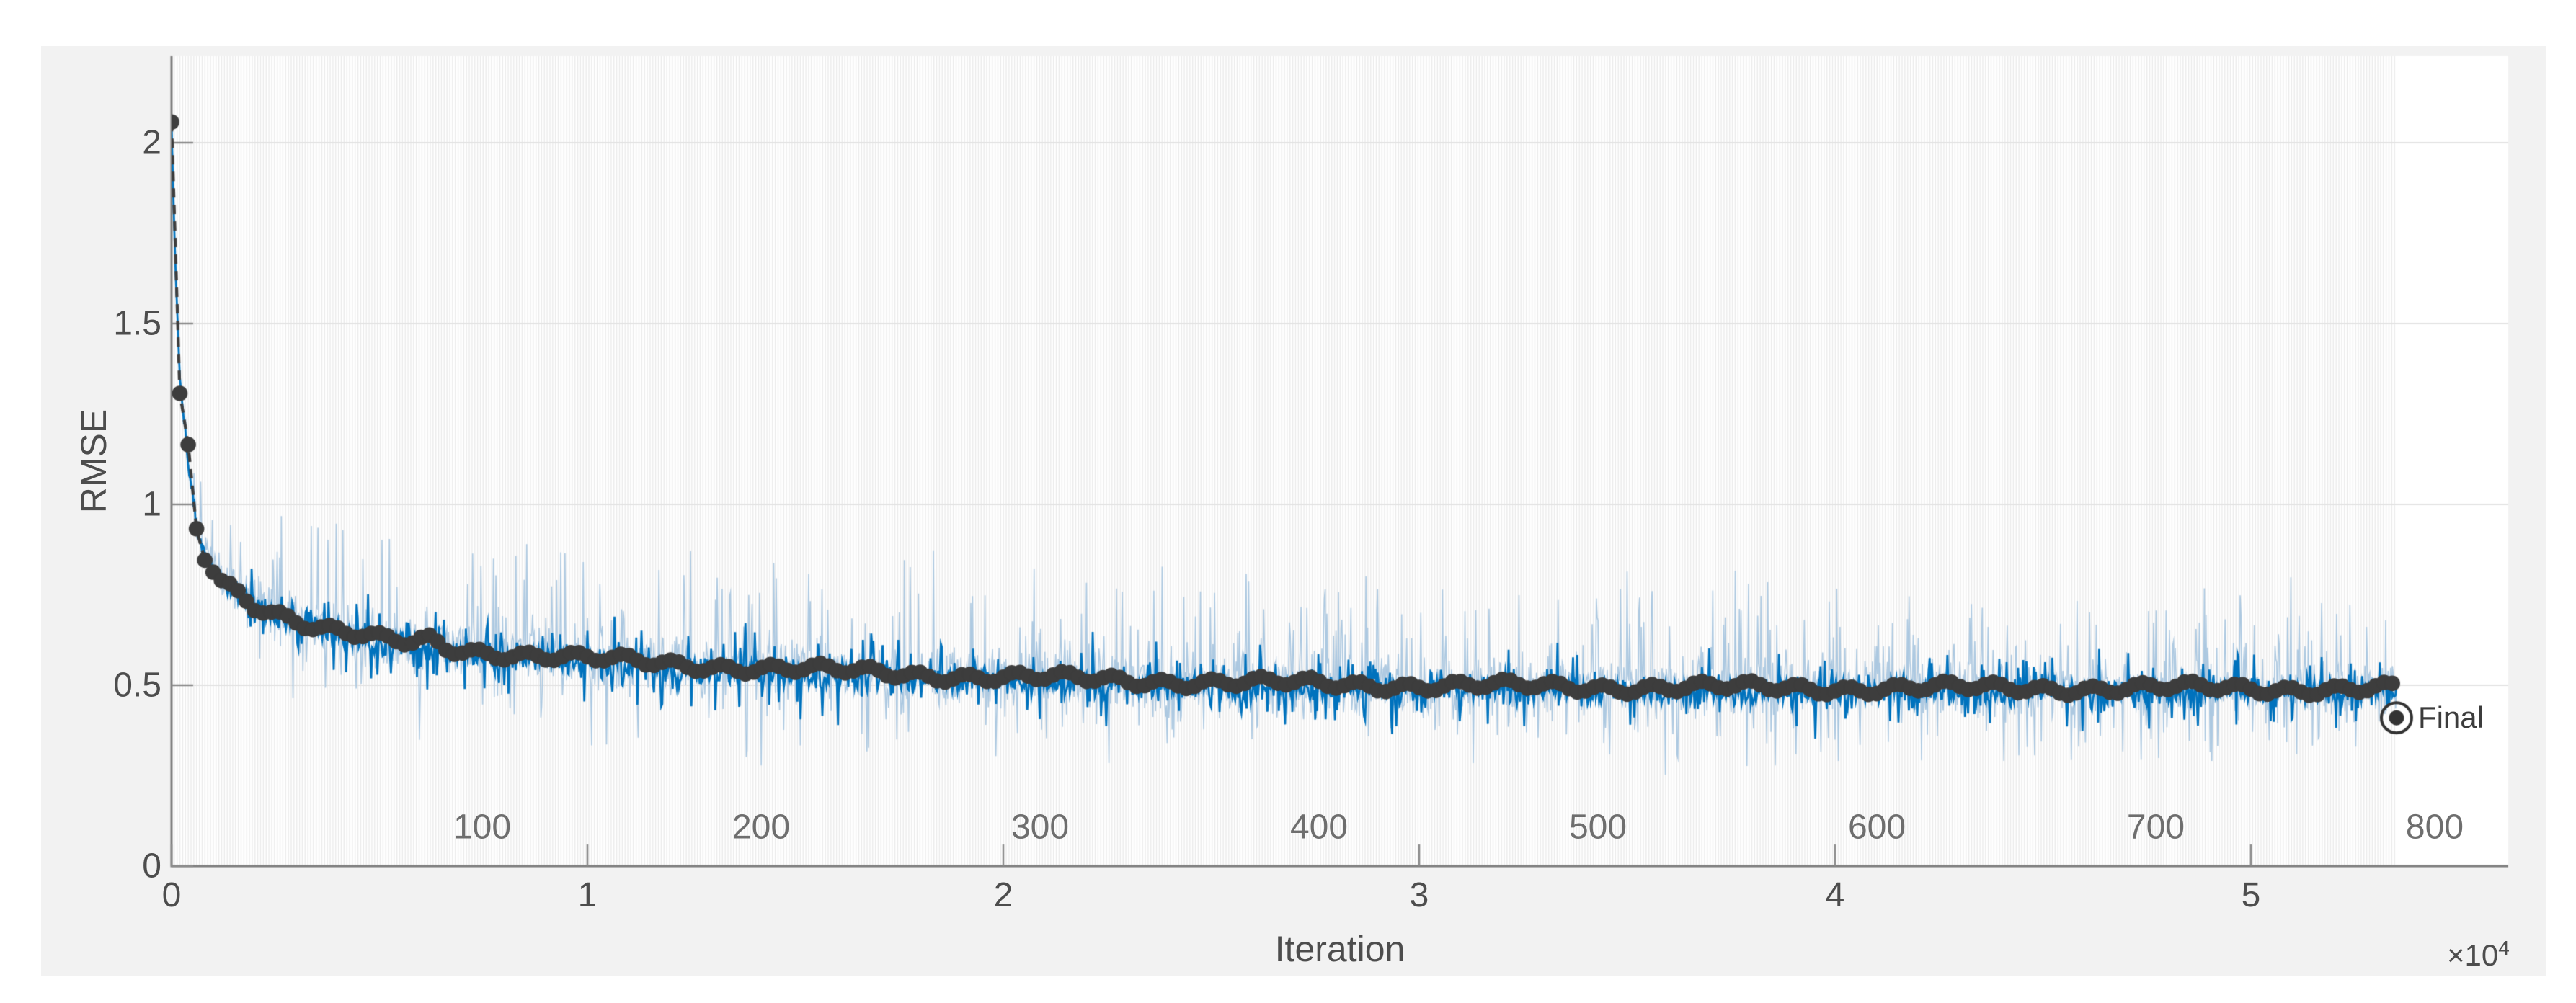 This screenshot has height=1003, width=2576. I want to click on x-axis-label: Iteration, so click(1339, 949).